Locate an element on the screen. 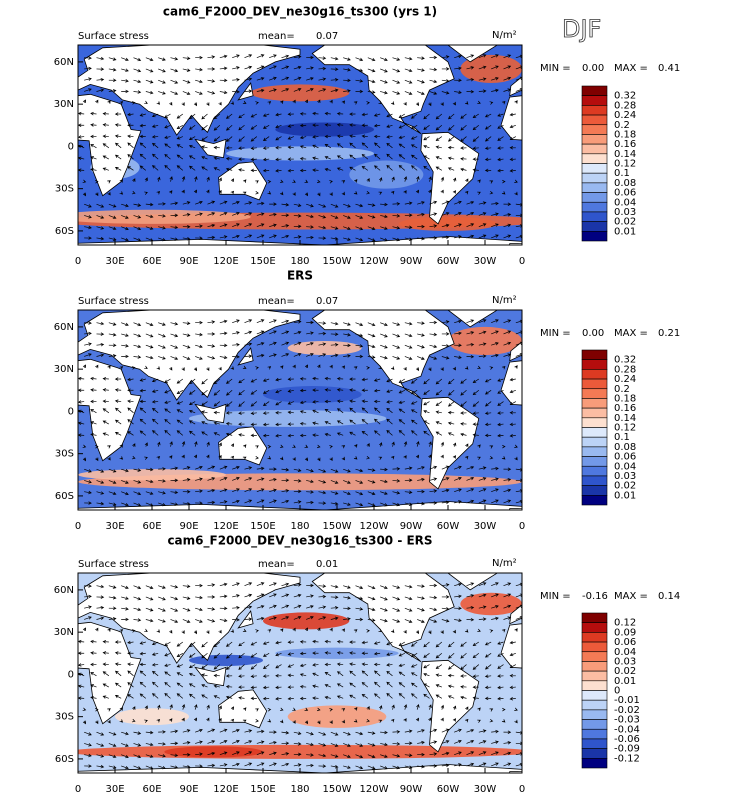 Image resolution: width=733 pixels, height=800 pixels. colorbar-label: 0.24 is located at coordinates (625, 115).